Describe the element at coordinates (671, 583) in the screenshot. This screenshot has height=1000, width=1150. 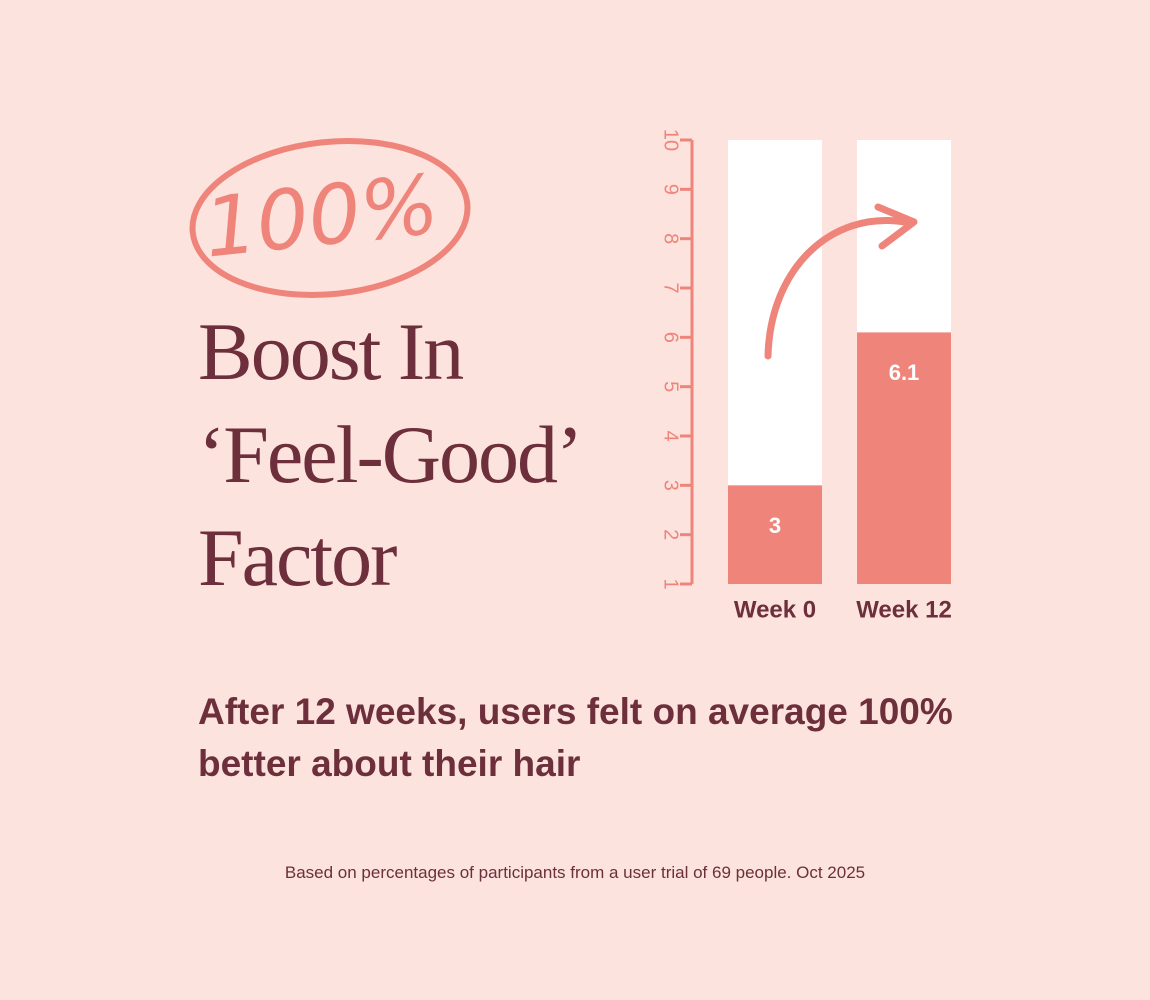
I see `y-tick-label: 1` at that location.